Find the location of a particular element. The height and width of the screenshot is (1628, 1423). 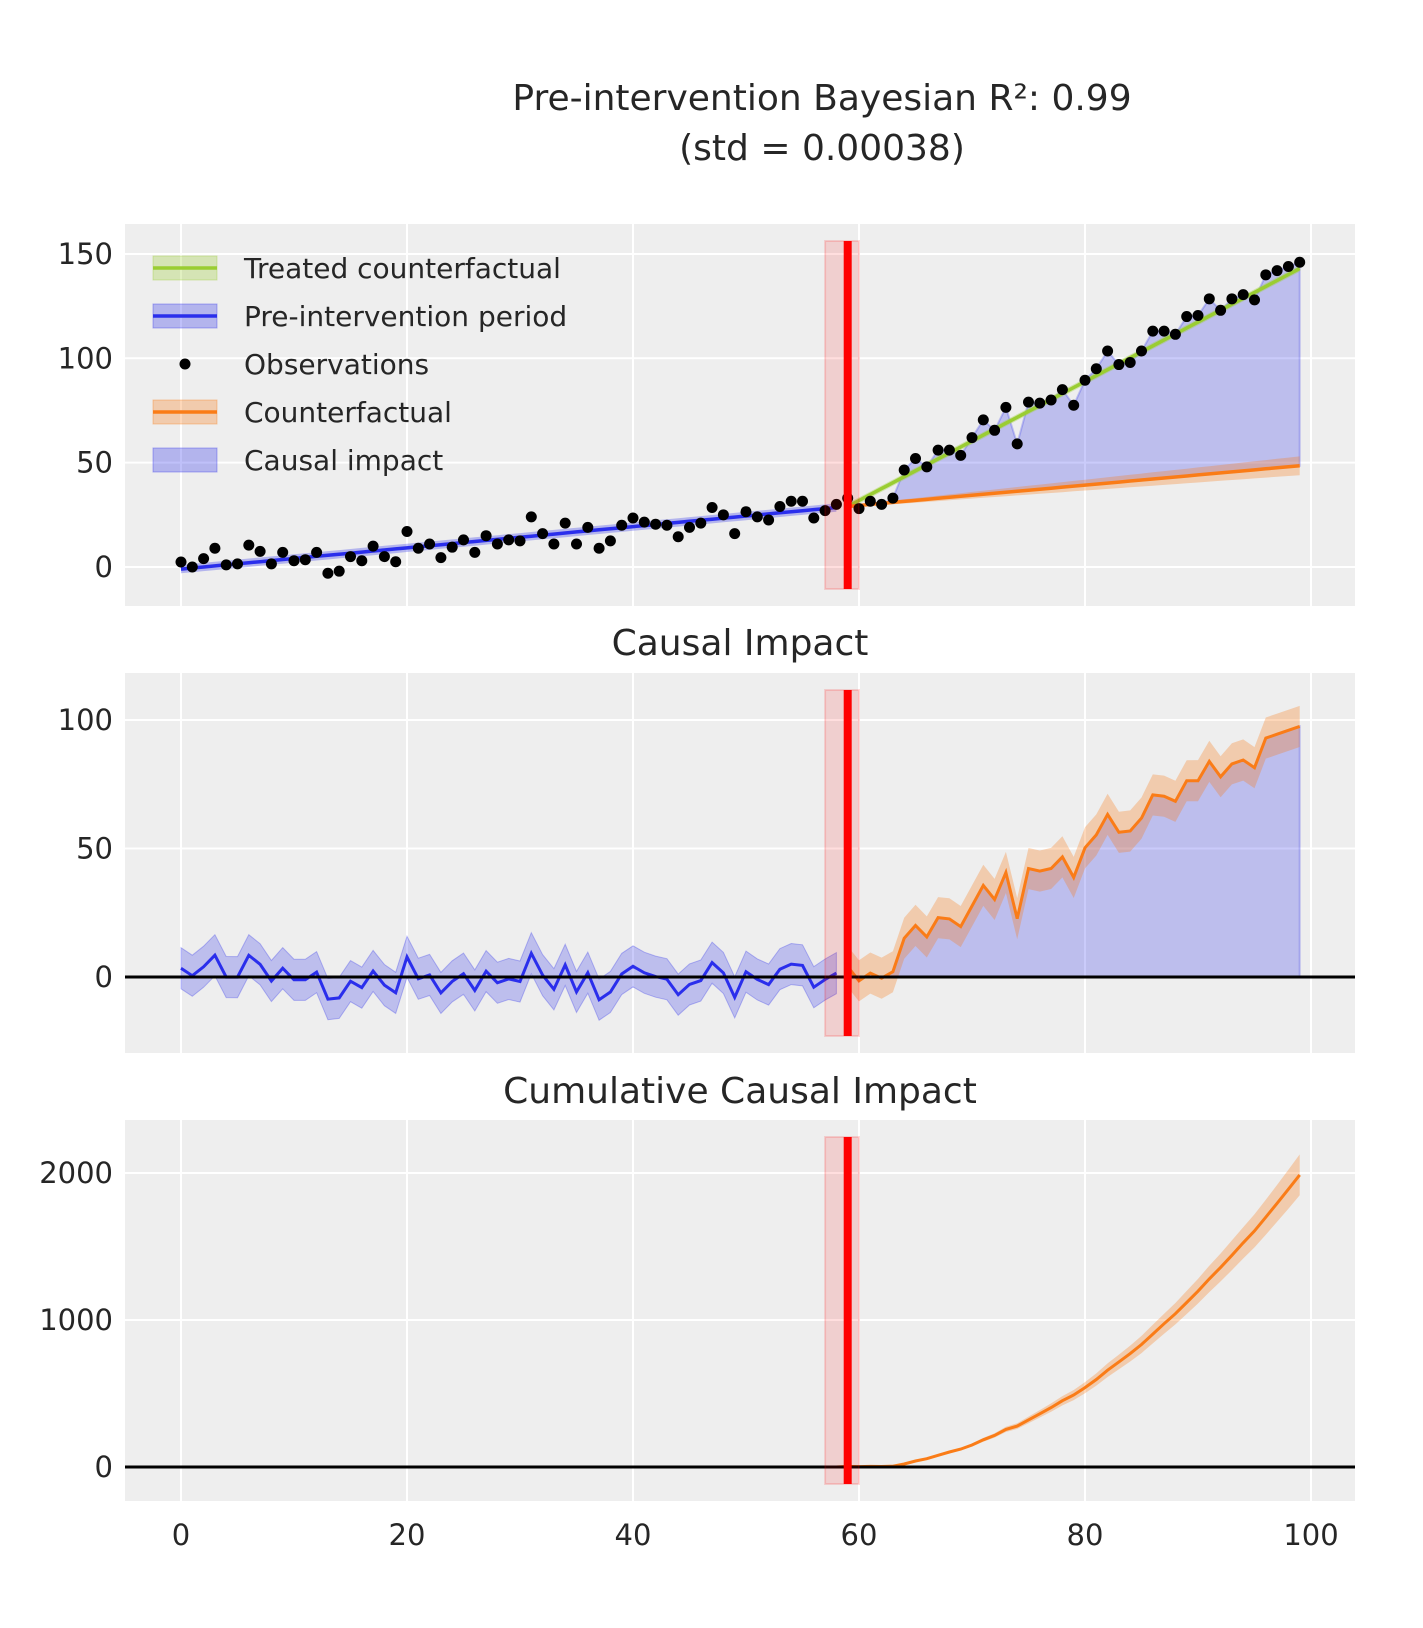

post-impact-line is located at coordinates (1073, 853).